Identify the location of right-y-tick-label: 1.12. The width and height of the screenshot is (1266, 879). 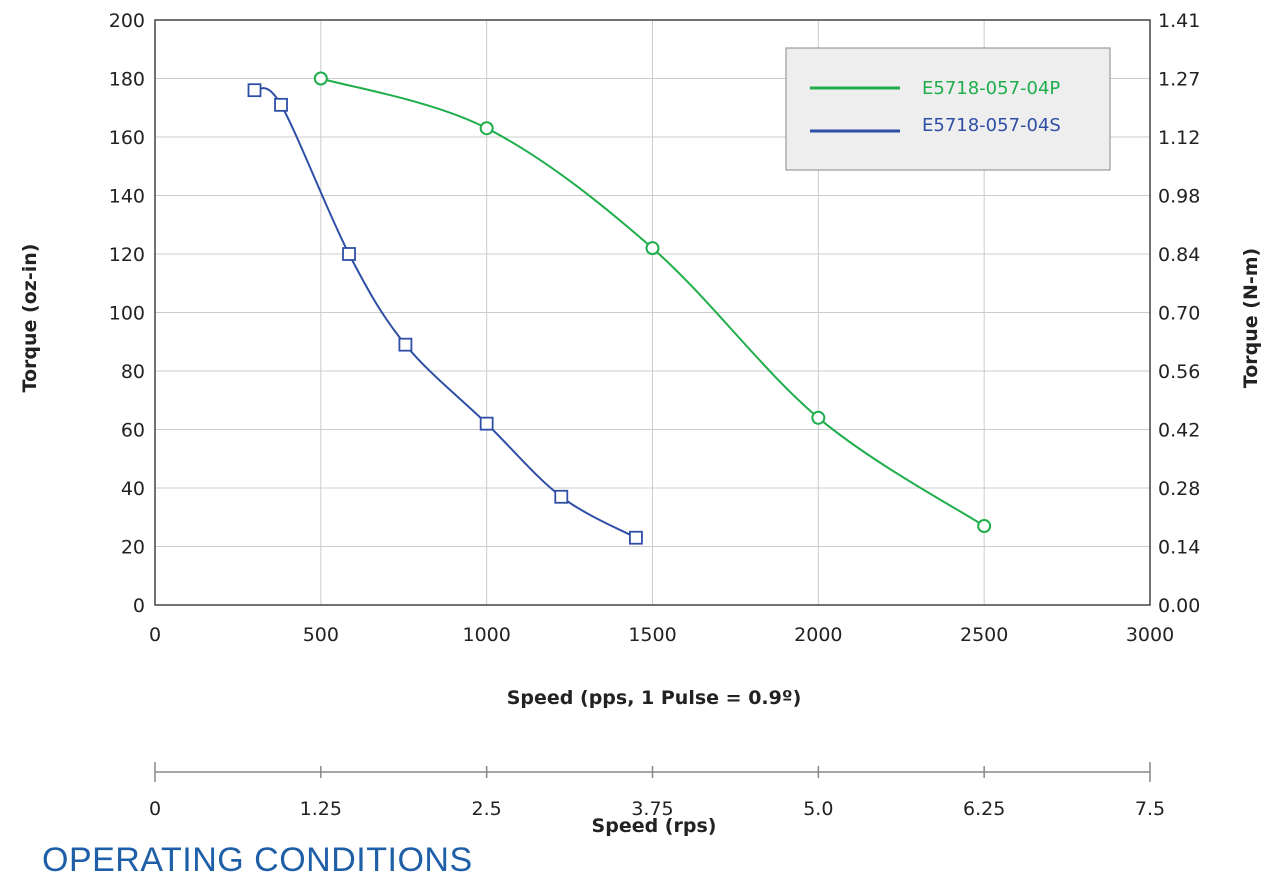
(1179, 138).